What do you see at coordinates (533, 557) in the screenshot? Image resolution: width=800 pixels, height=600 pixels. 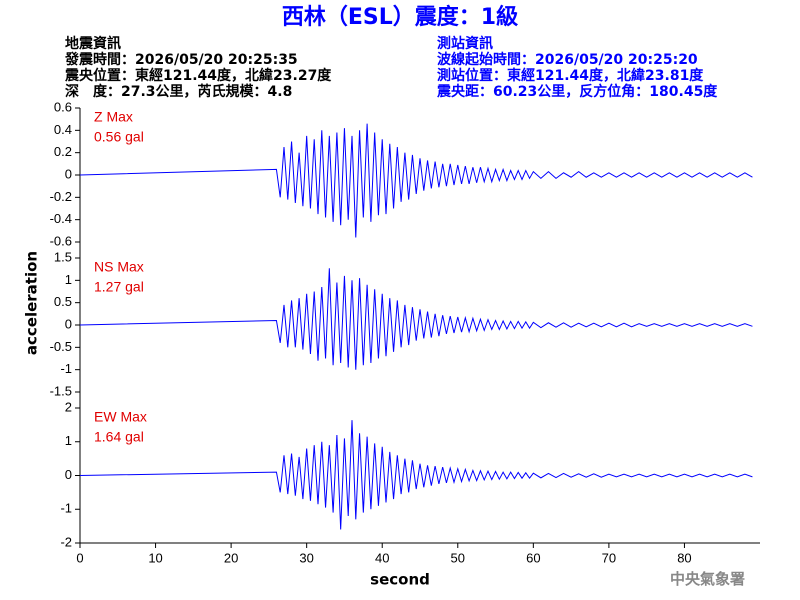 I see `x-tick-label: 60` at bounding box center [533, 557].